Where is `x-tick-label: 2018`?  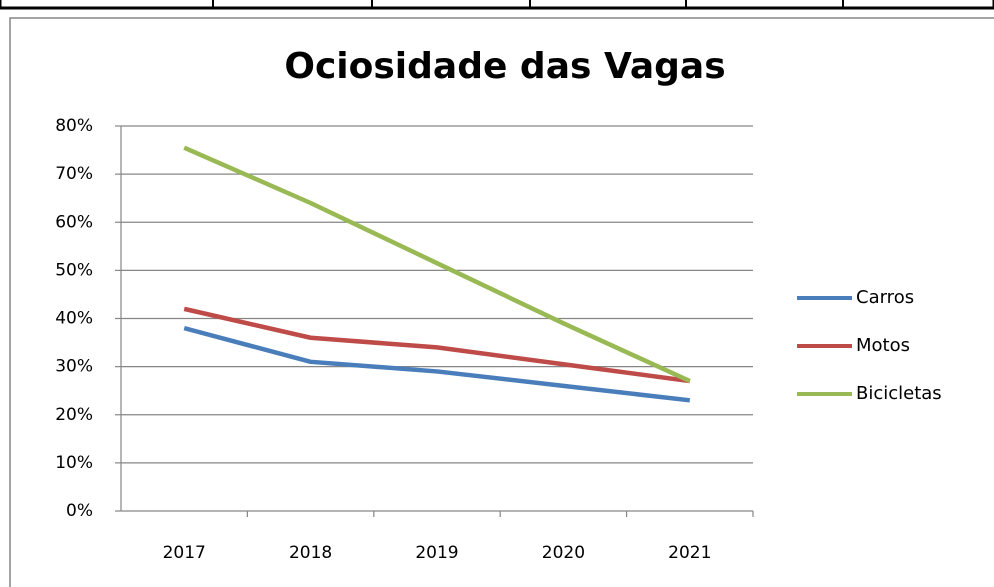 x-tick-label: 2018 is located at coordinates (310, 553).